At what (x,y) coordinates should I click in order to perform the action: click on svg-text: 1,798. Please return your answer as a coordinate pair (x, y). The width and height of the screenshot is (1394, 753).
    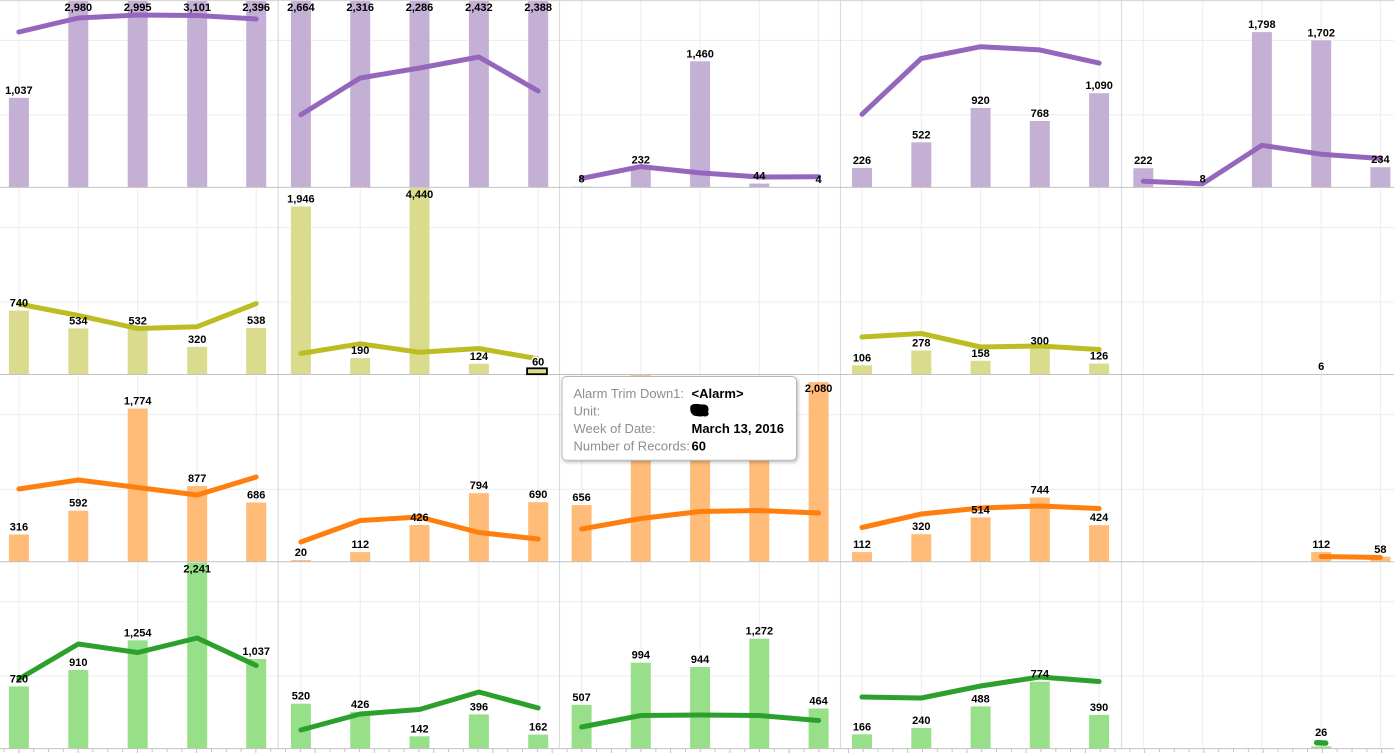
    Looking at the image, I should click on (1262, 25).